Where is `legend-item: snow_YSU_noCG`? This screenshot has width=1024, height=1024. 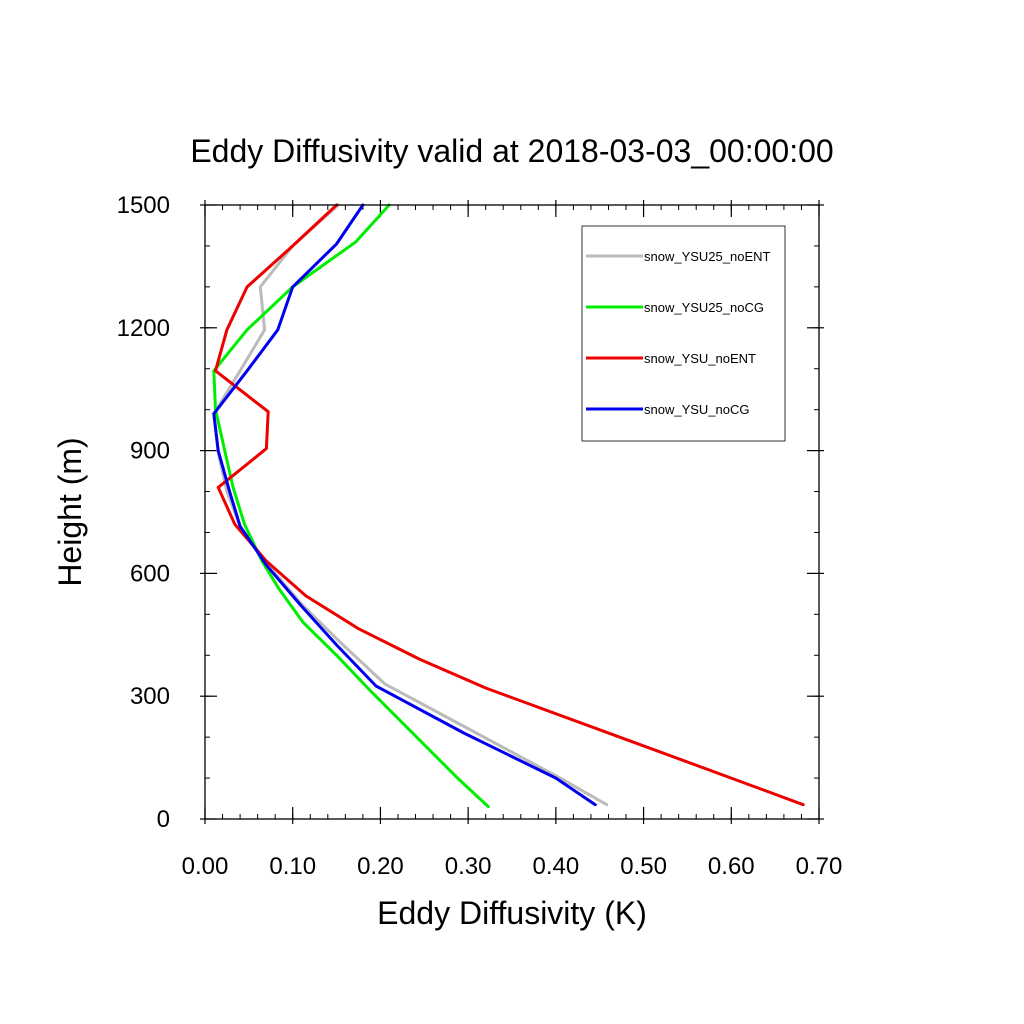
legend-item: snow_YSU_noCG is located at coordinates (668, 409).